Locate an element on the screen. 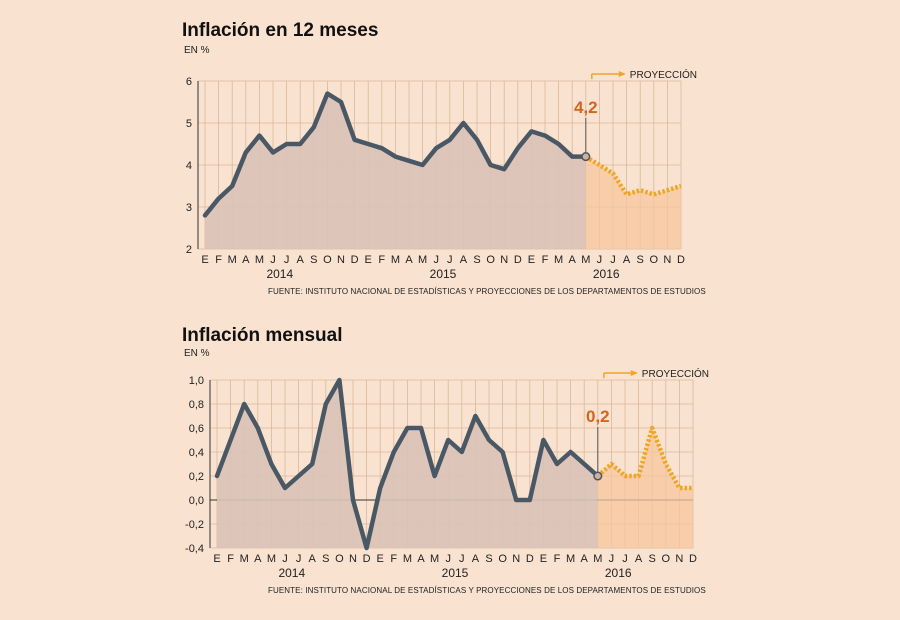 The height and width of the screenshot is (620, 900). chart2-year-label: 2015 is located at coordinates (455, 573).